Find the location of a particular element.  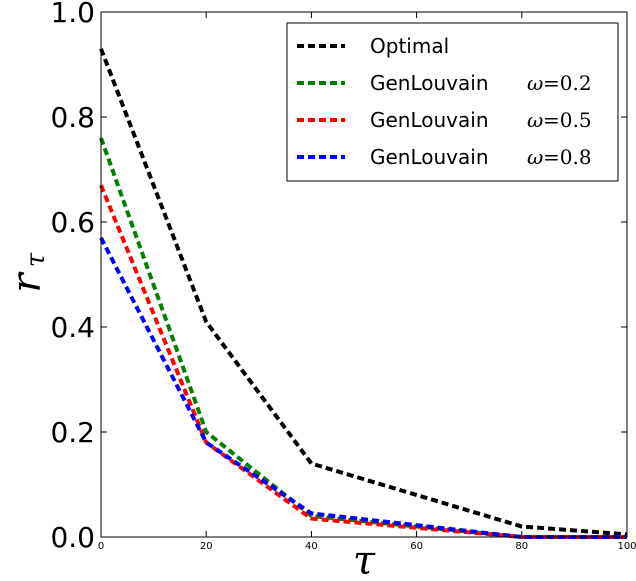

legend-value: =0.5 is located at coordinates (567, 120).